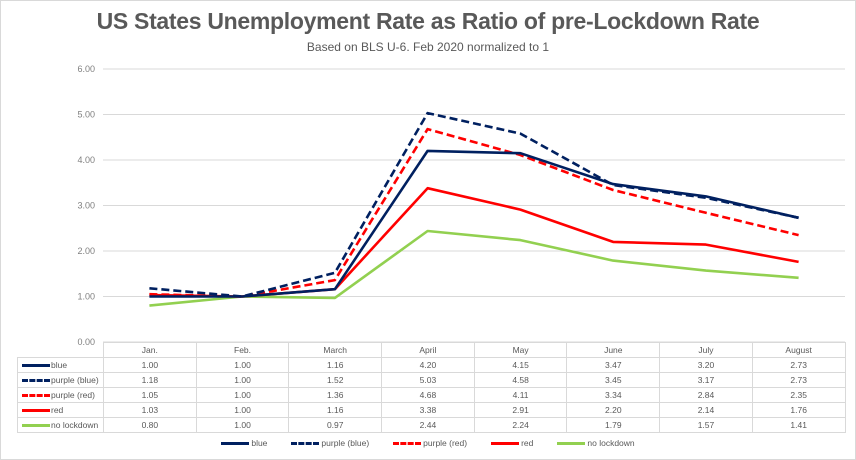 This screenshot has width=856, height=460. Describe the element at coordinates (706, 395) in the screenshot. I see `data-value: 2.84` at that location.